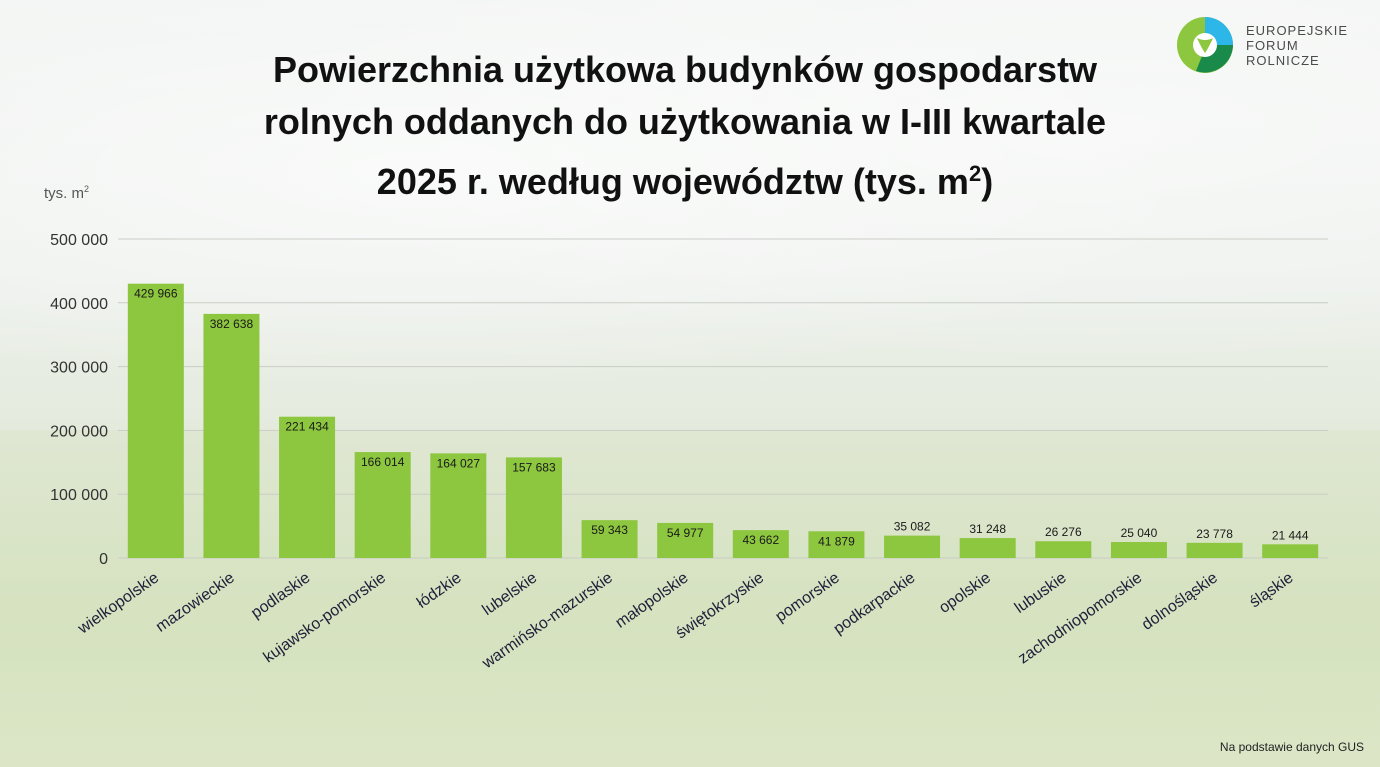 The height and width of the screenshot is (767, 1380). I want to click on y-tick-label: 200 000, so click(79, 431).